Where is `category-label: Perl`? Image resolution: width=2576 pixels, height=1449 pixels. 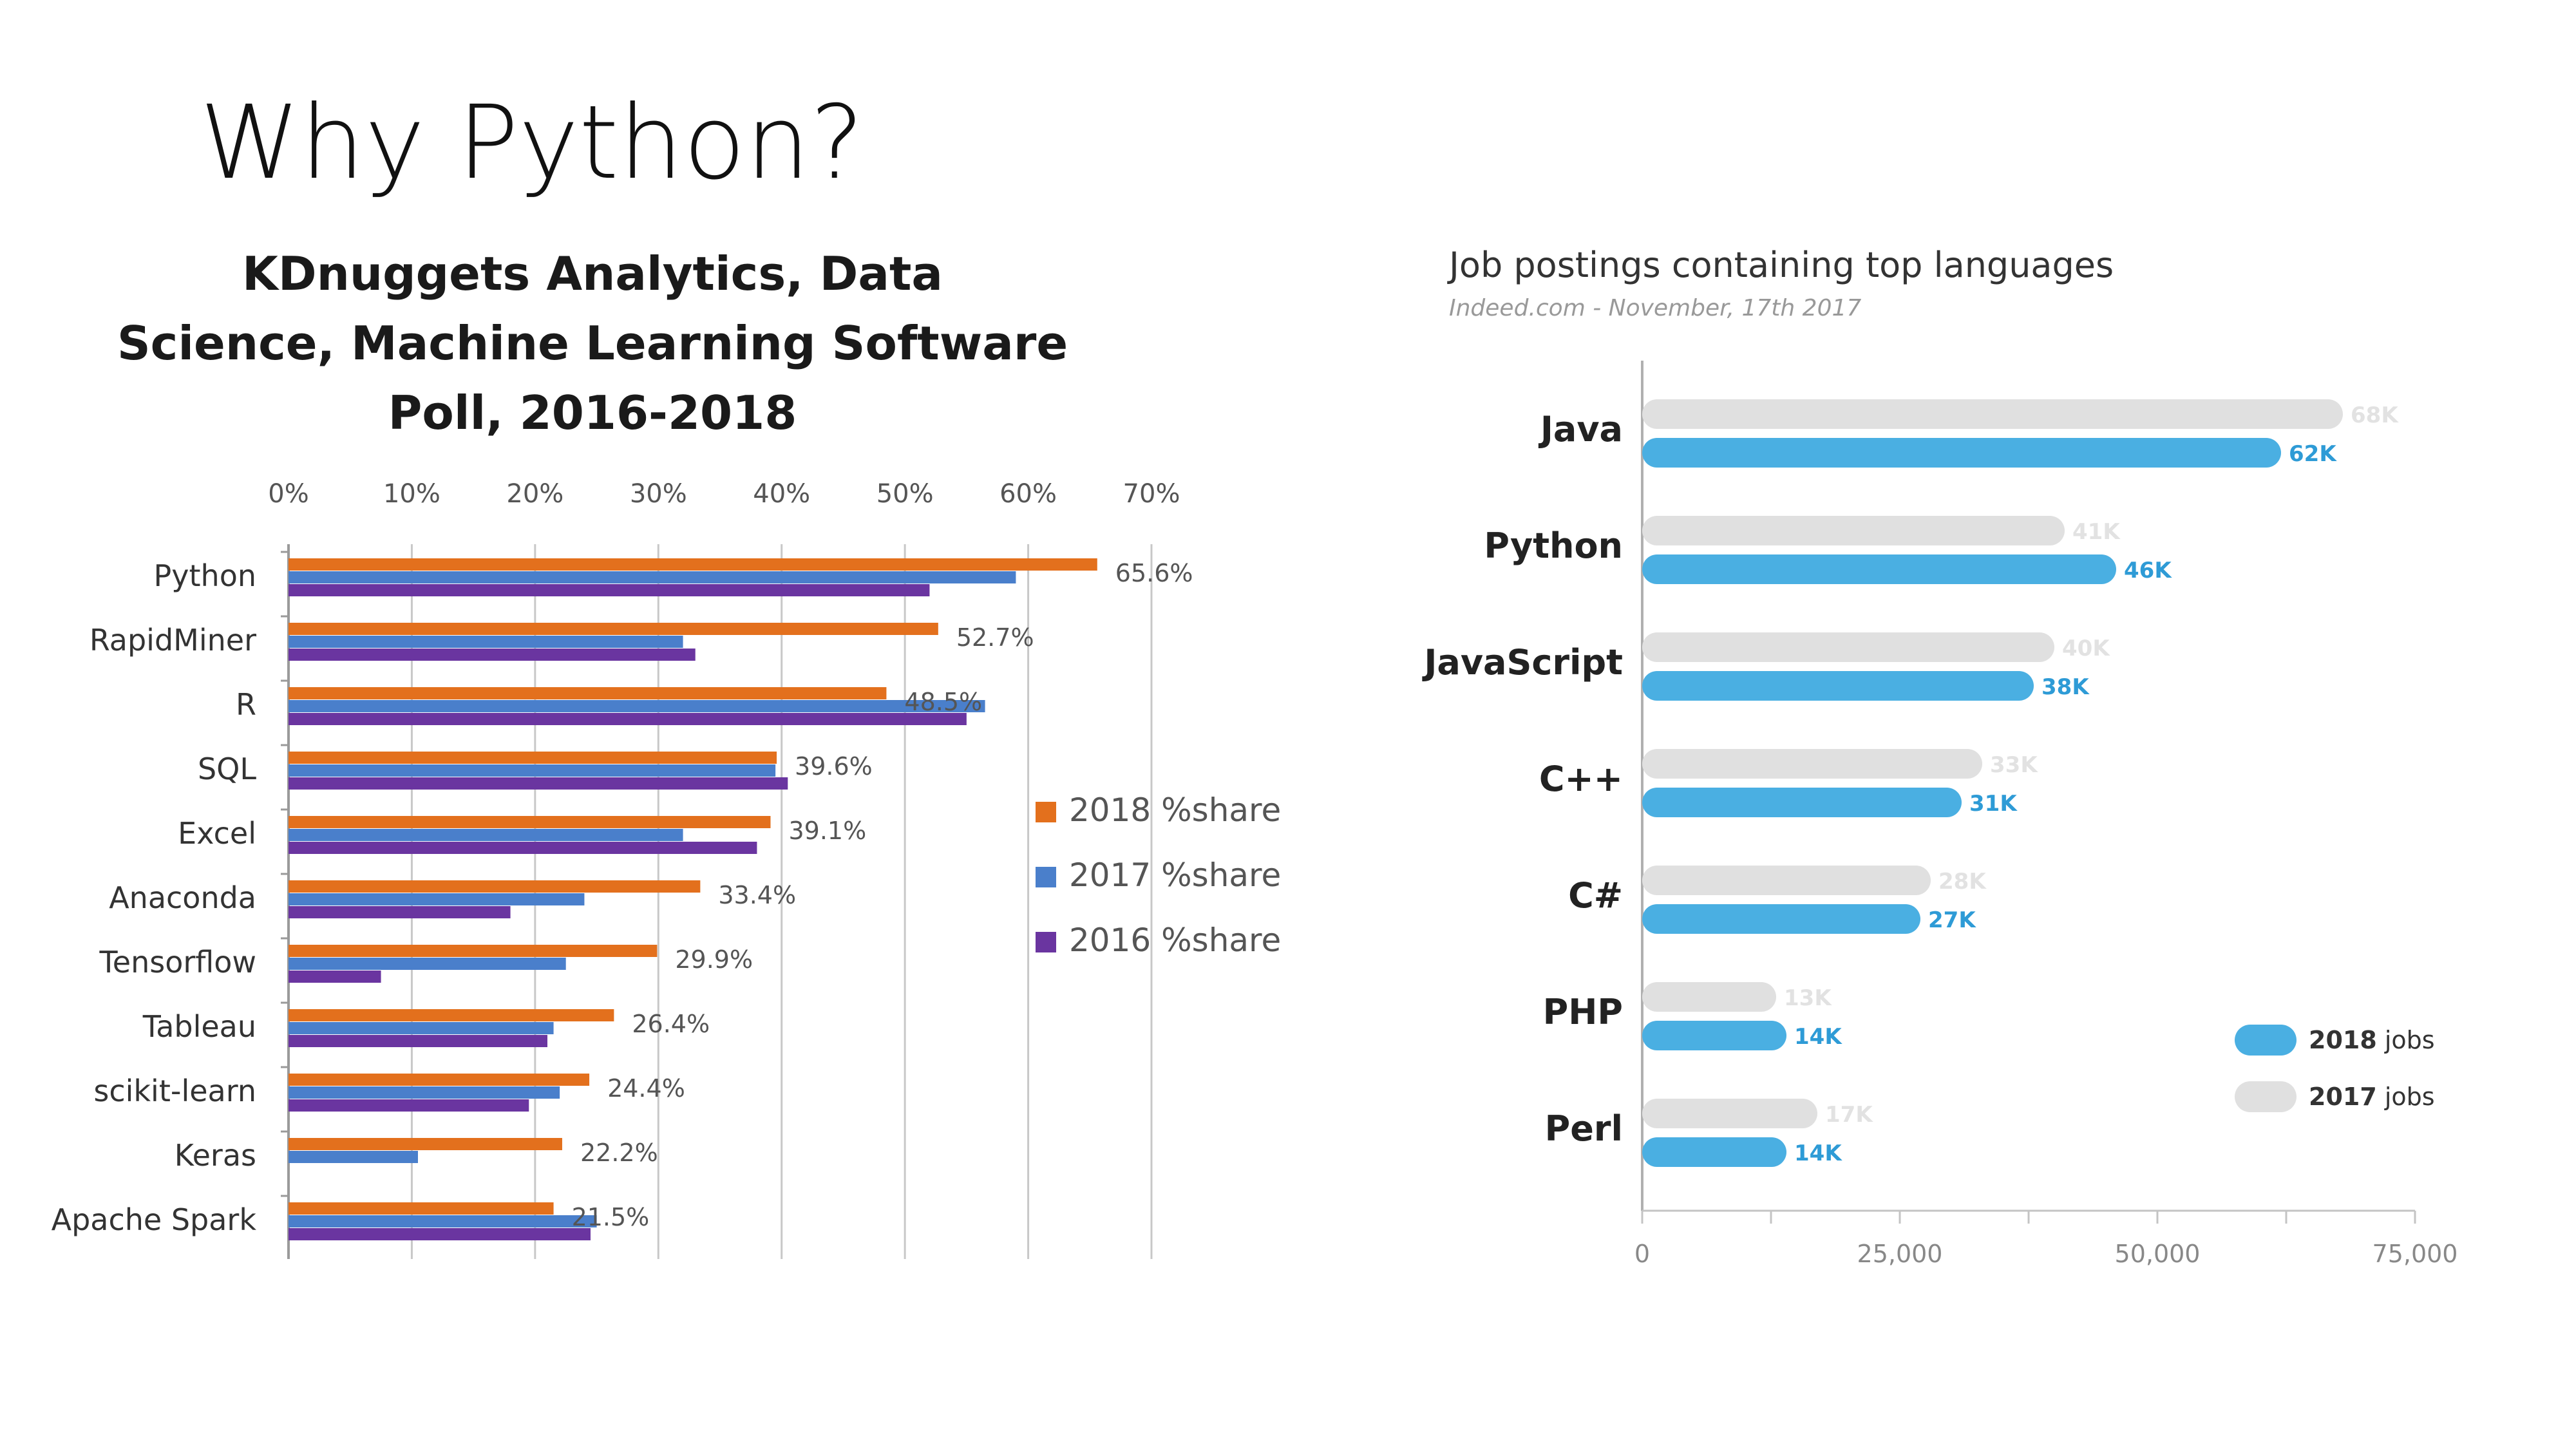
category-label: Perl is located at coordinates (1584, 1128).